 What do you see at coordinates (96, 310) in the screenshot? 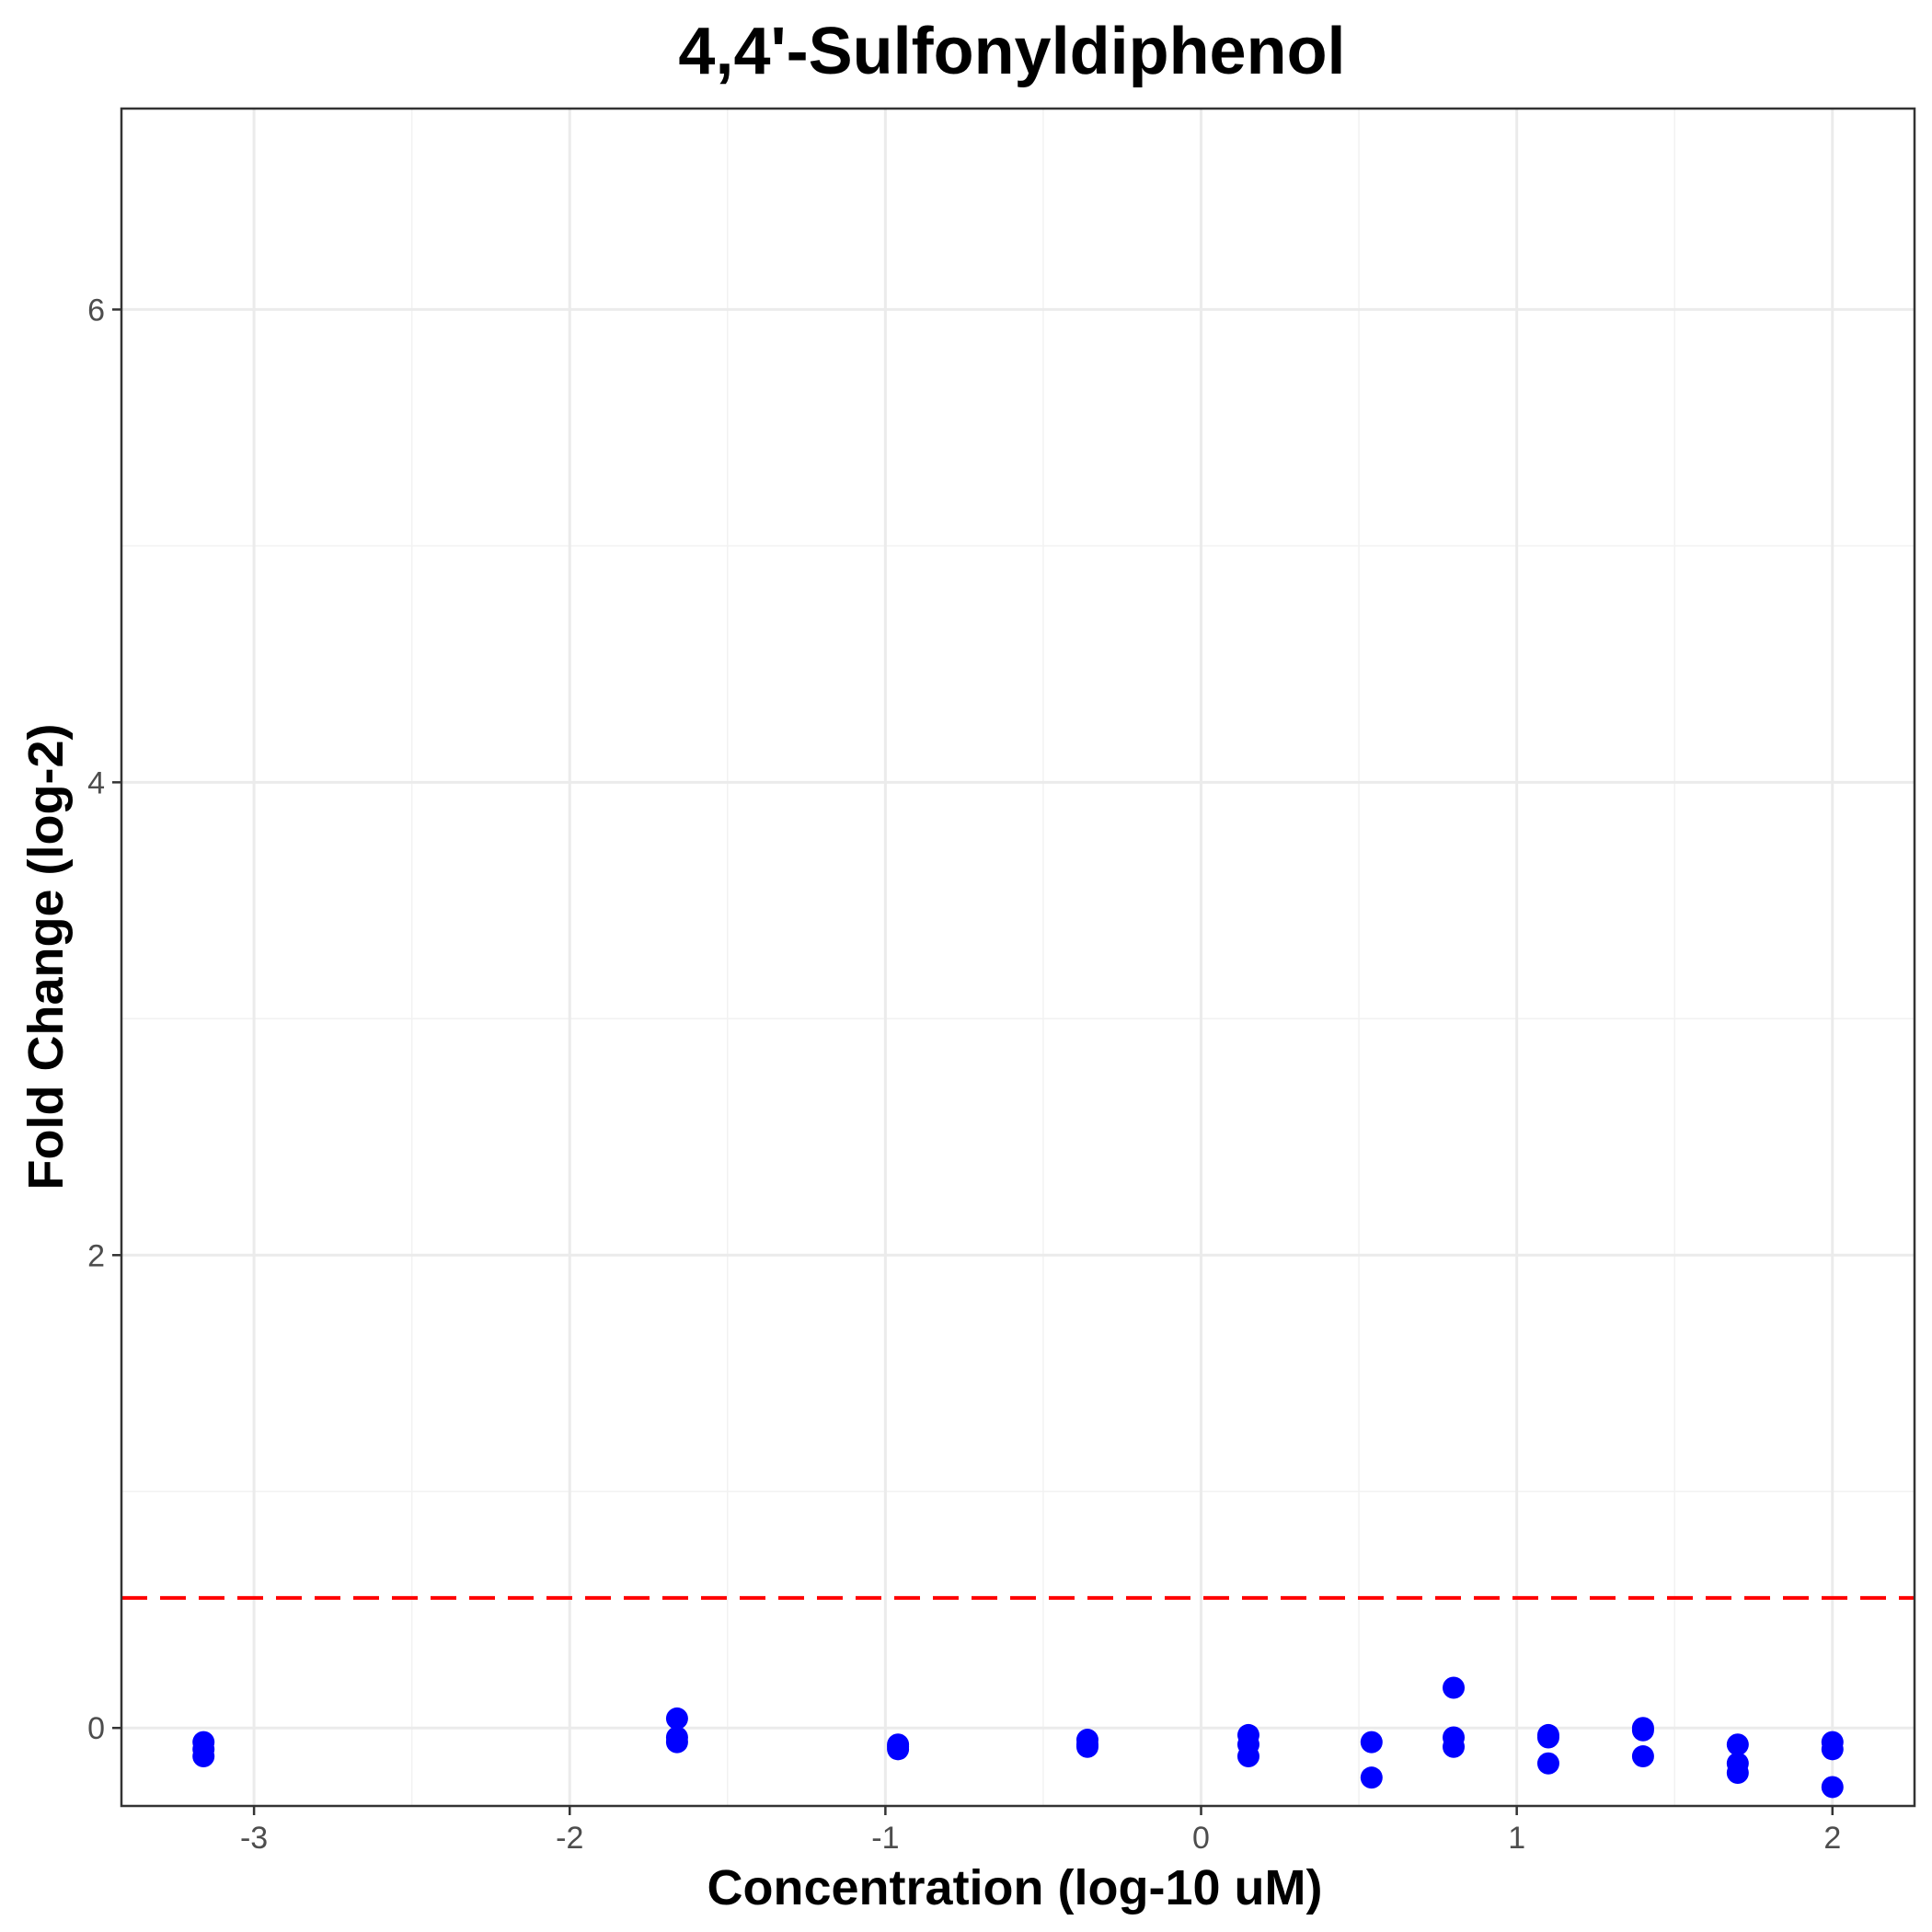
I see `y-tick-label: 6` at bounding box center [96, 310].